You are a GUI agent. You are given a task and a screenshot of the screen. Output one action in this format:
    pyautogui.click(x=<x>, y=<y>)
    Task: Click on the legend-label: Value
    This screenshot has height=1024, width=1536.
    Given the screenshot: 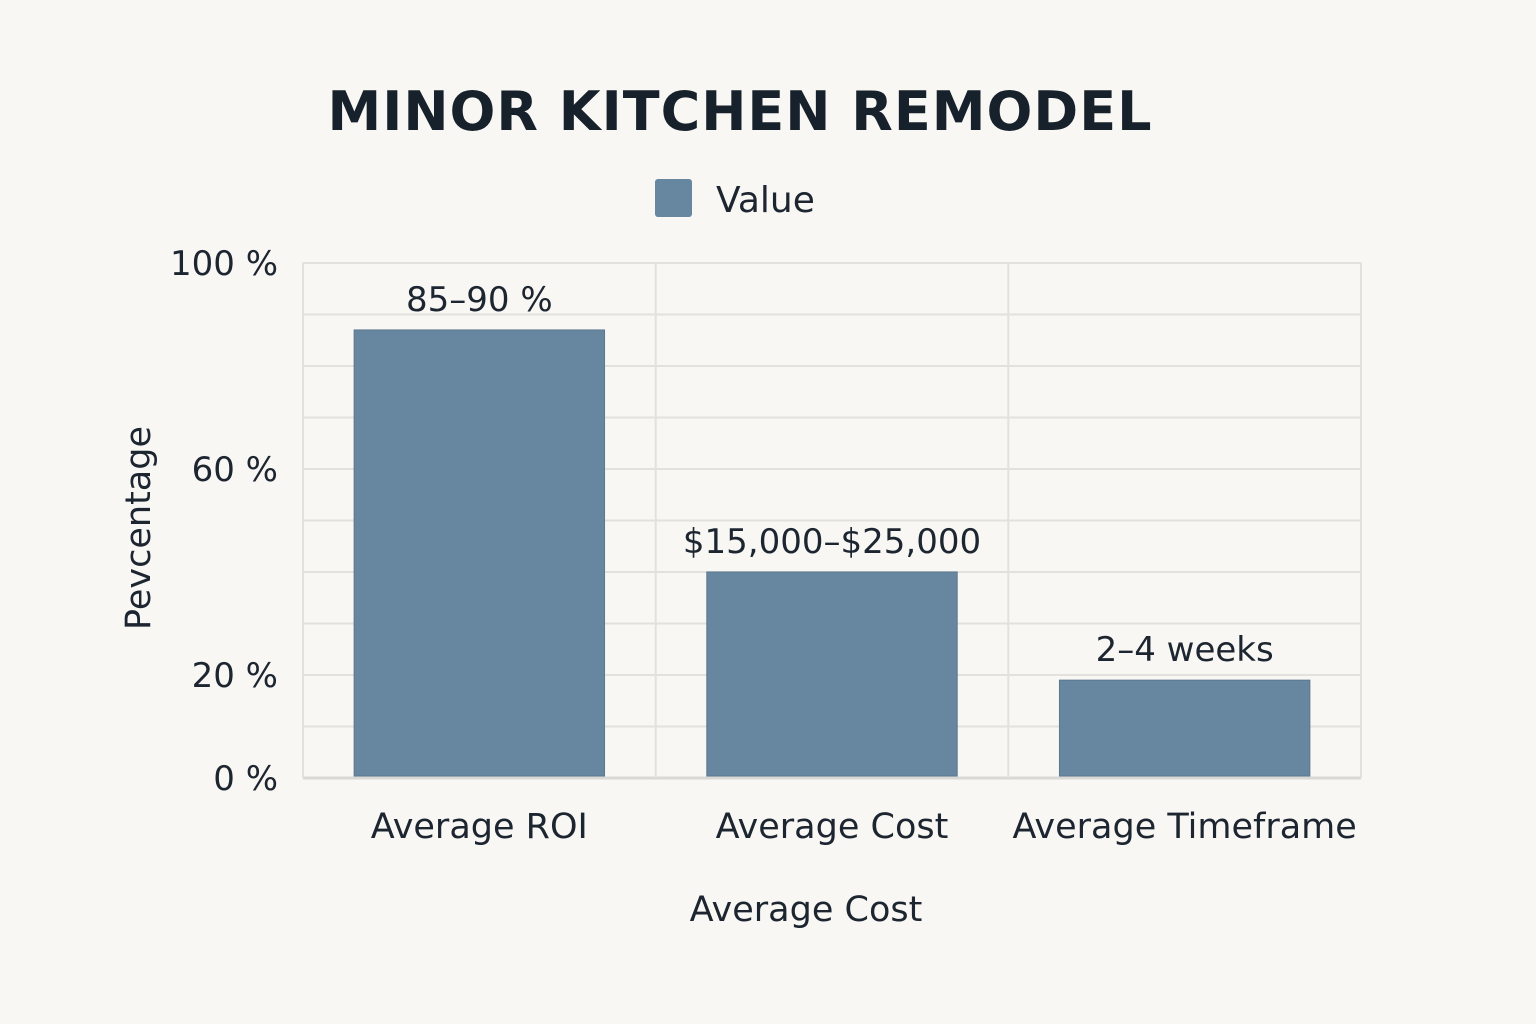 What is the action you would take?
    pyautogui.click(x=765, y=200)
    